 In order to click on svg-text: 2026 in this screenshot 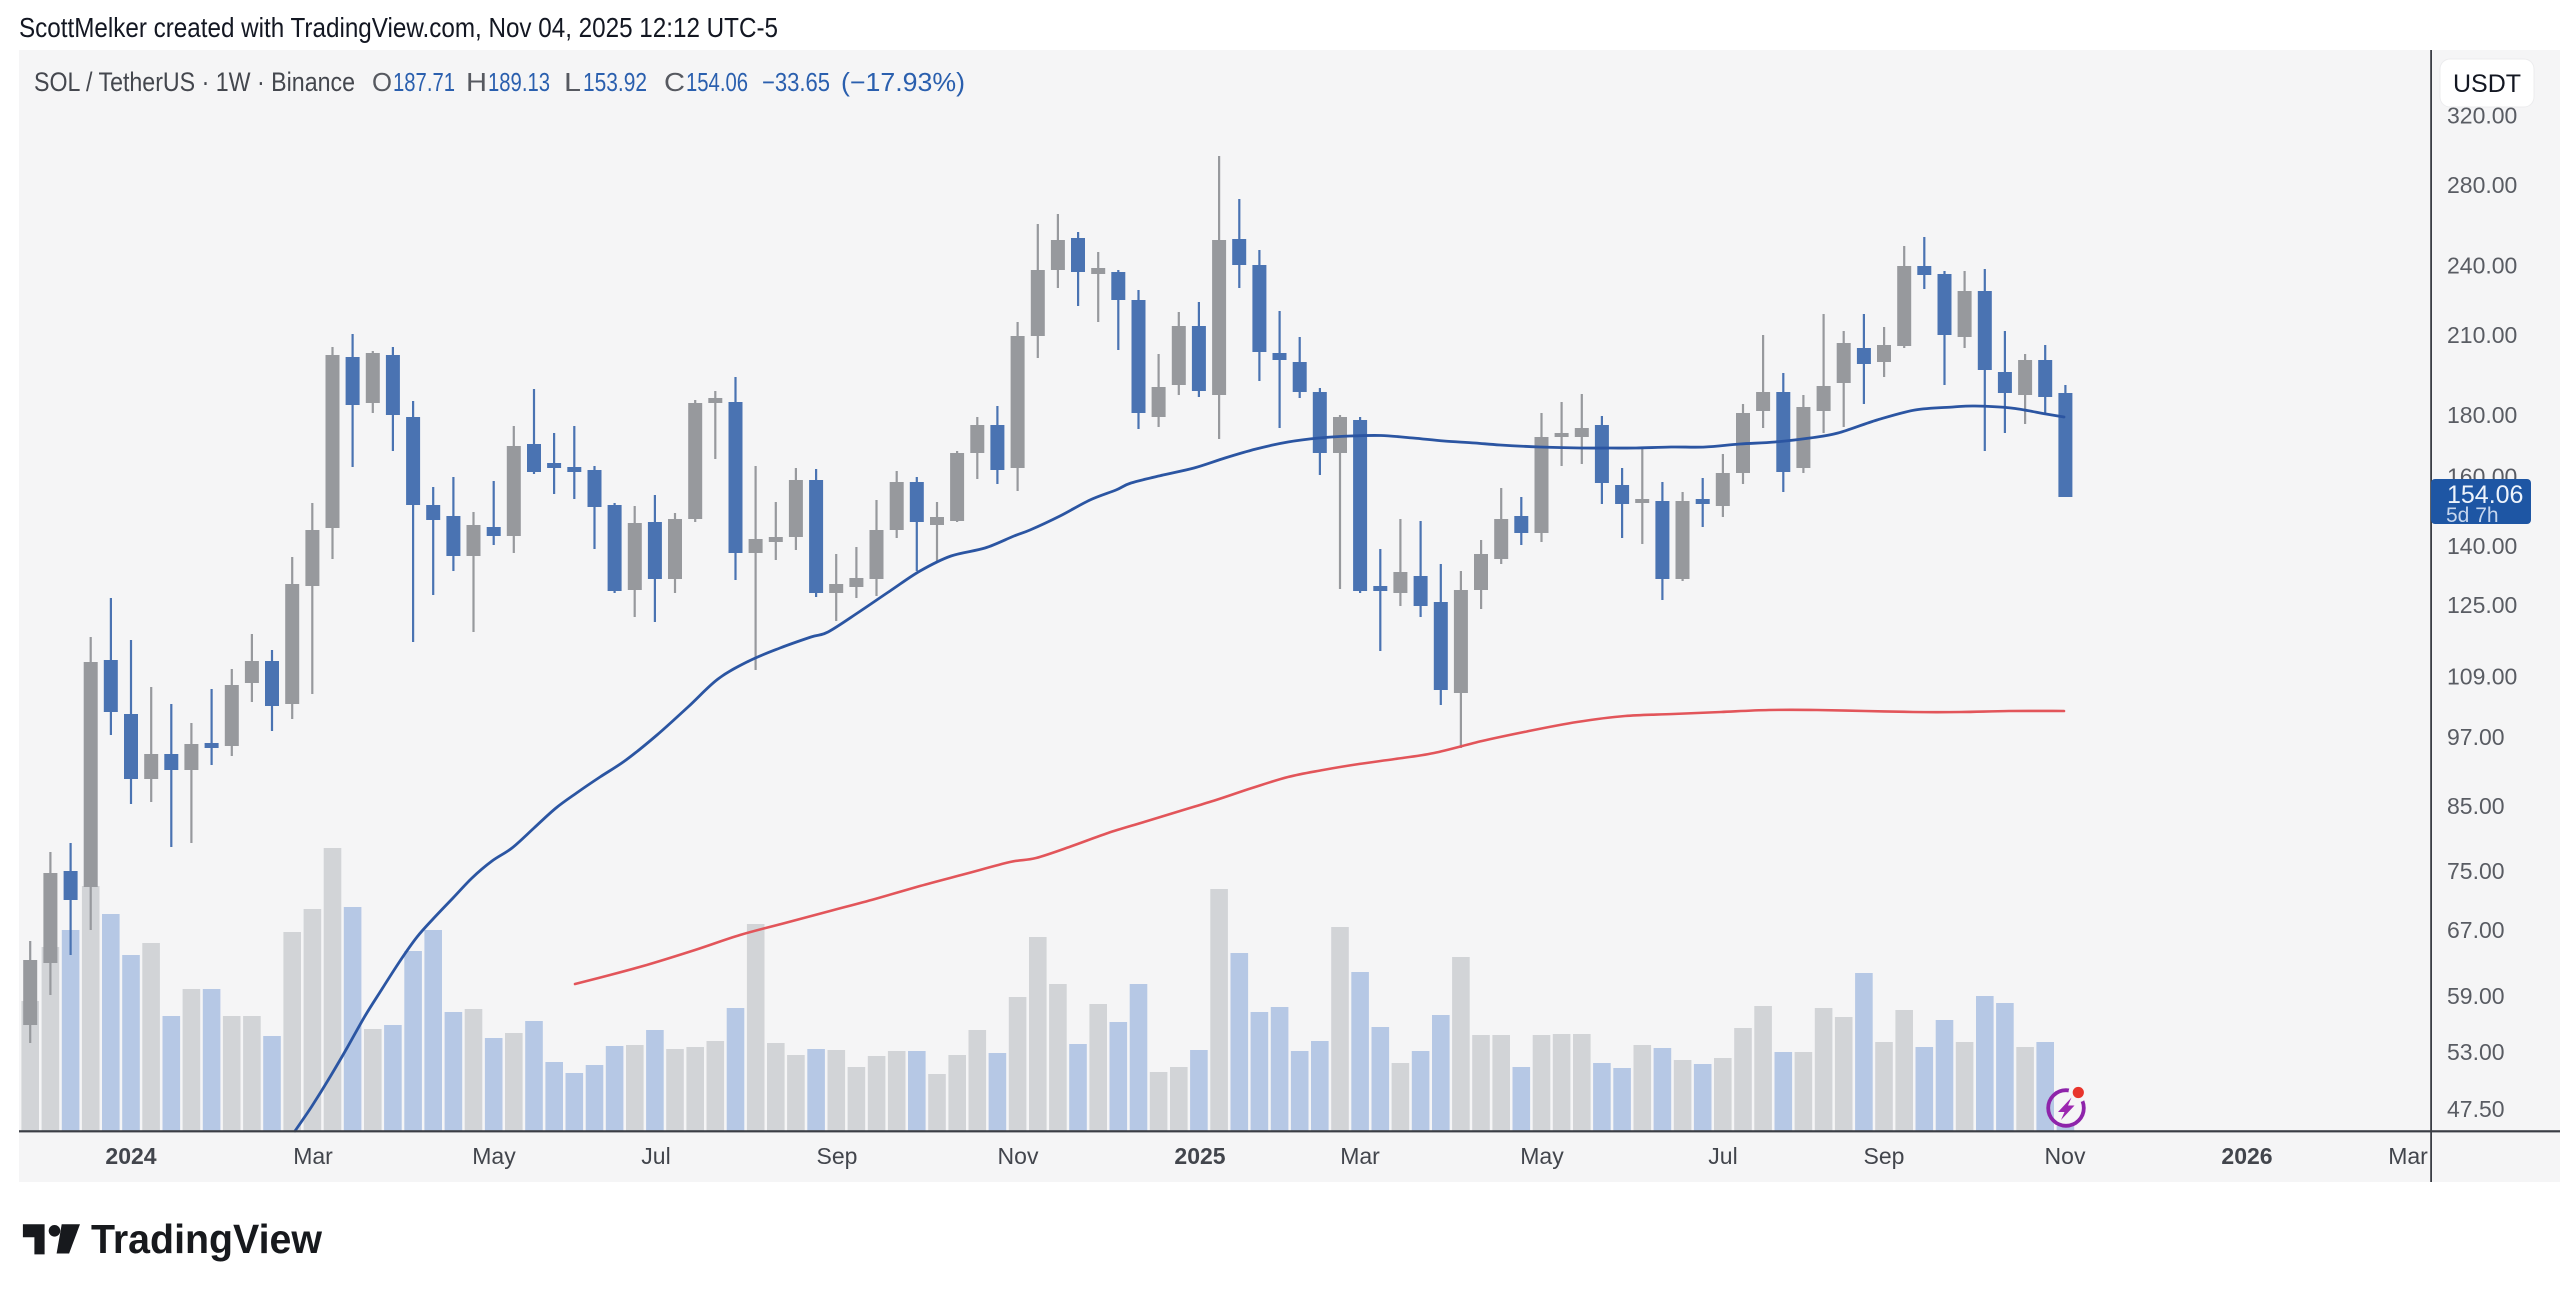, I will do `click(2246, 1156)`.